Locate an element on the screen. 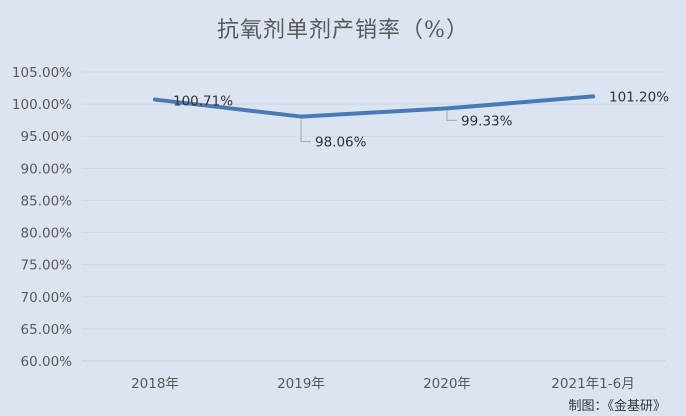 This screenshot has width=686, height=416. y-tick-label: 80.00% is located at coordinates (47, 234).